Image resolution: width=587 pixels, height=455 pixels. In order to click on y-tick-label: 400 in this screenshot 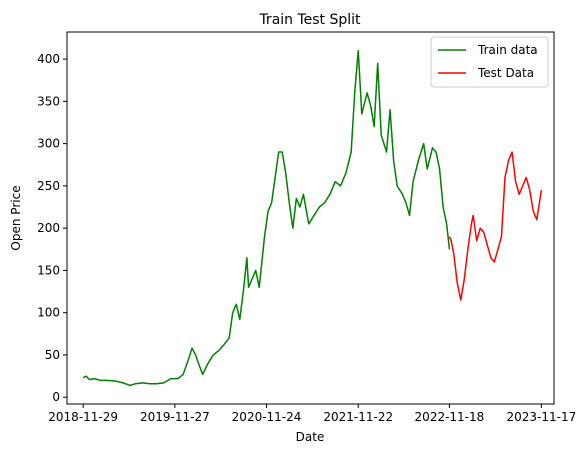, I will do `click(48, 59)`.